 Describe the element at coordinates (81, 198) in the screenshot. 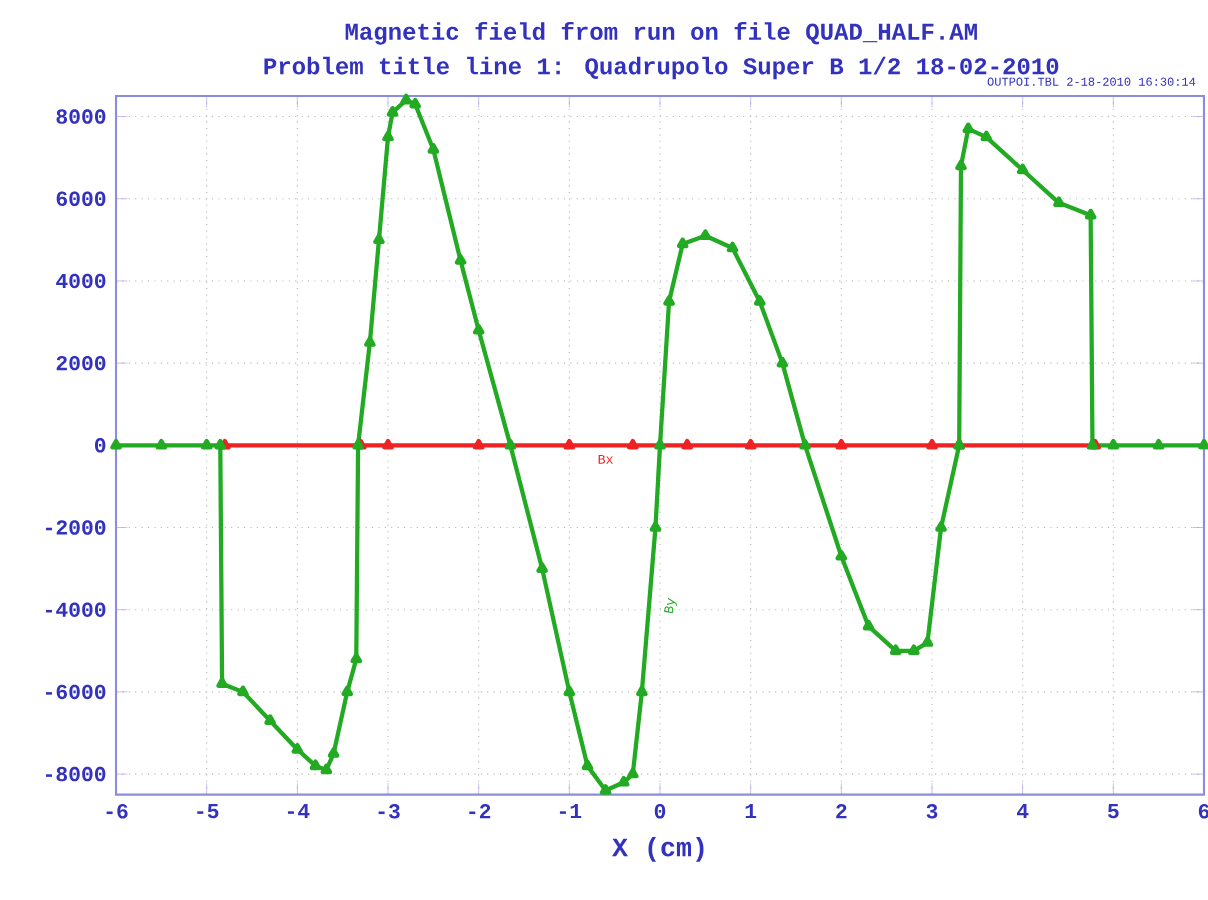

I see `y-tick-label: 6000` at that location.